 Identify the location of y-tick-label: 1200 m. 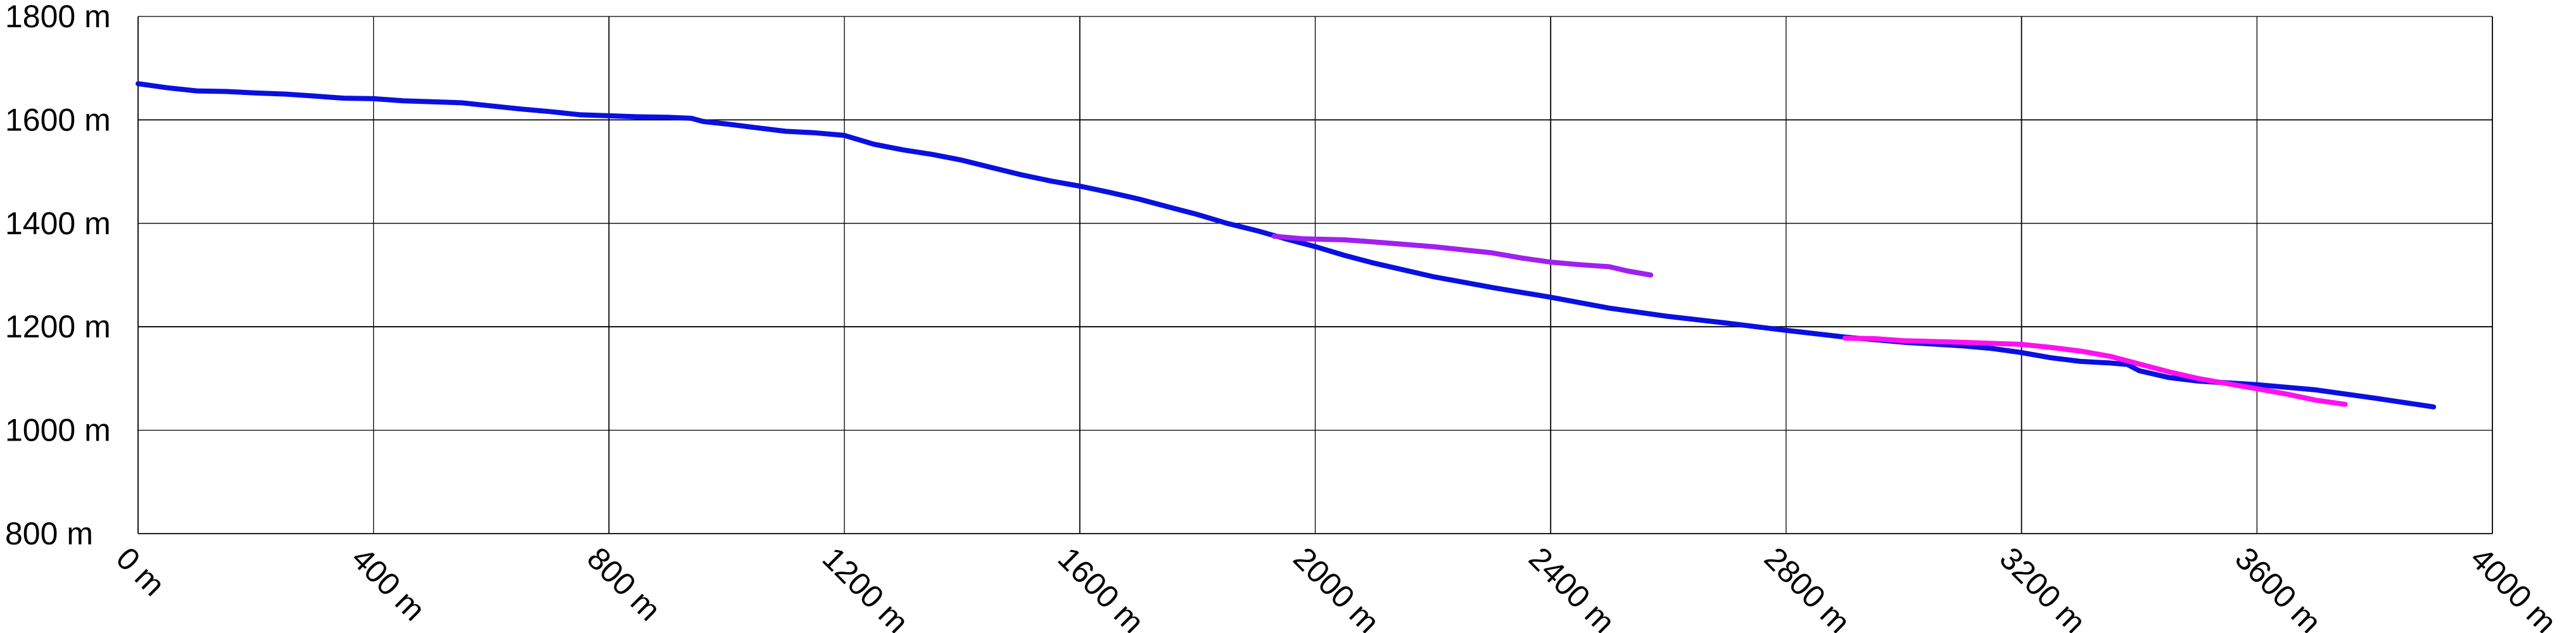
(58, 326).